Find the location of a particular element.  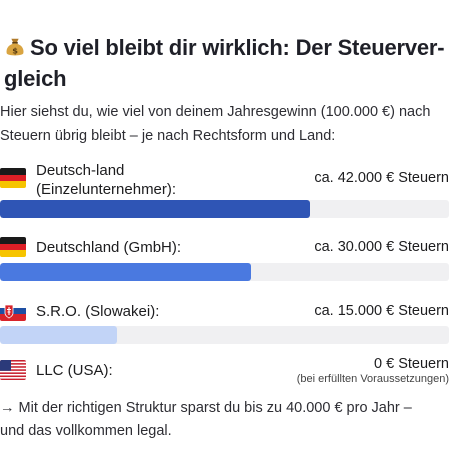

row-label: Deutsch-land (Einzelunternehmer): is located at coordinates (106, 180).